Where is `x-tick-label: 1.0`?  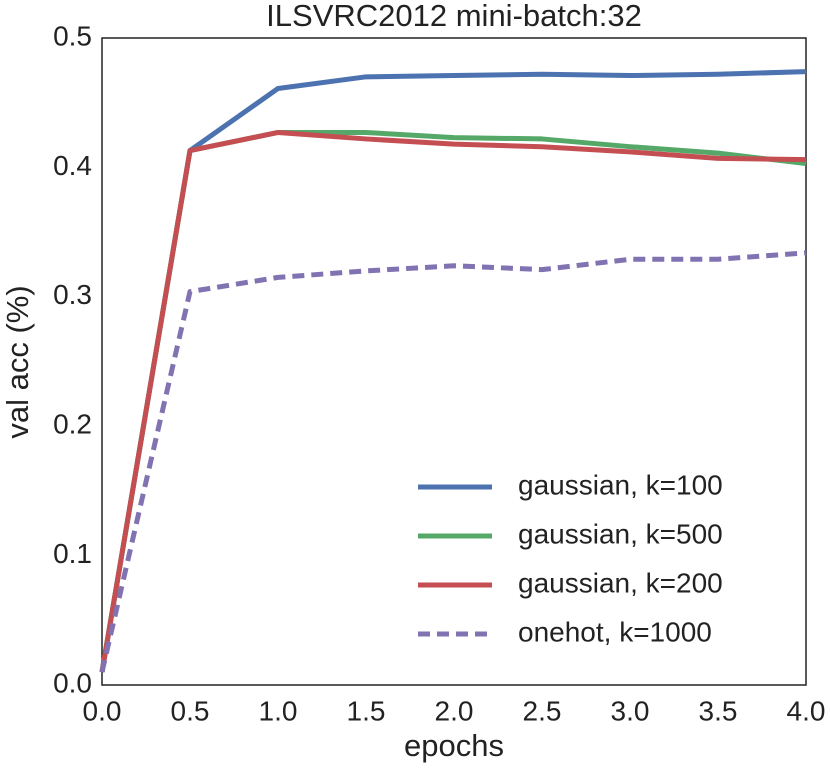 x-tick-label: 1.0 is located at coordinates (278, 710).